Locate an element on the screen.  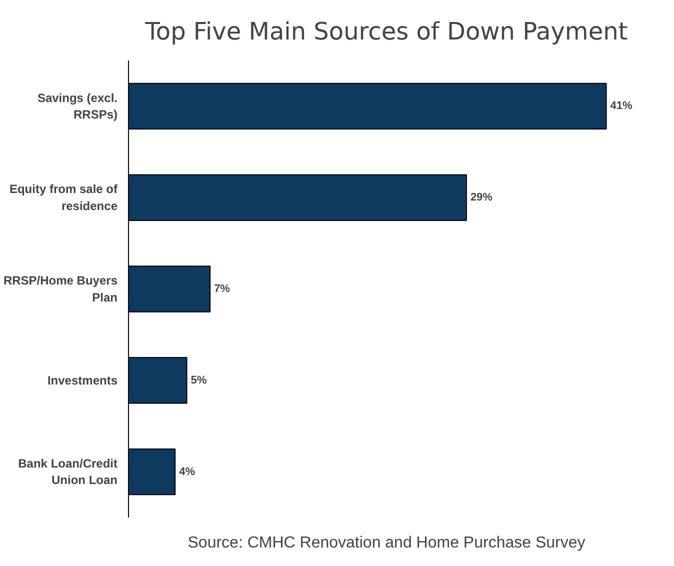
y-tick-label: Bank Loan/Credit Union Loan is located at coordinates (68, 472).